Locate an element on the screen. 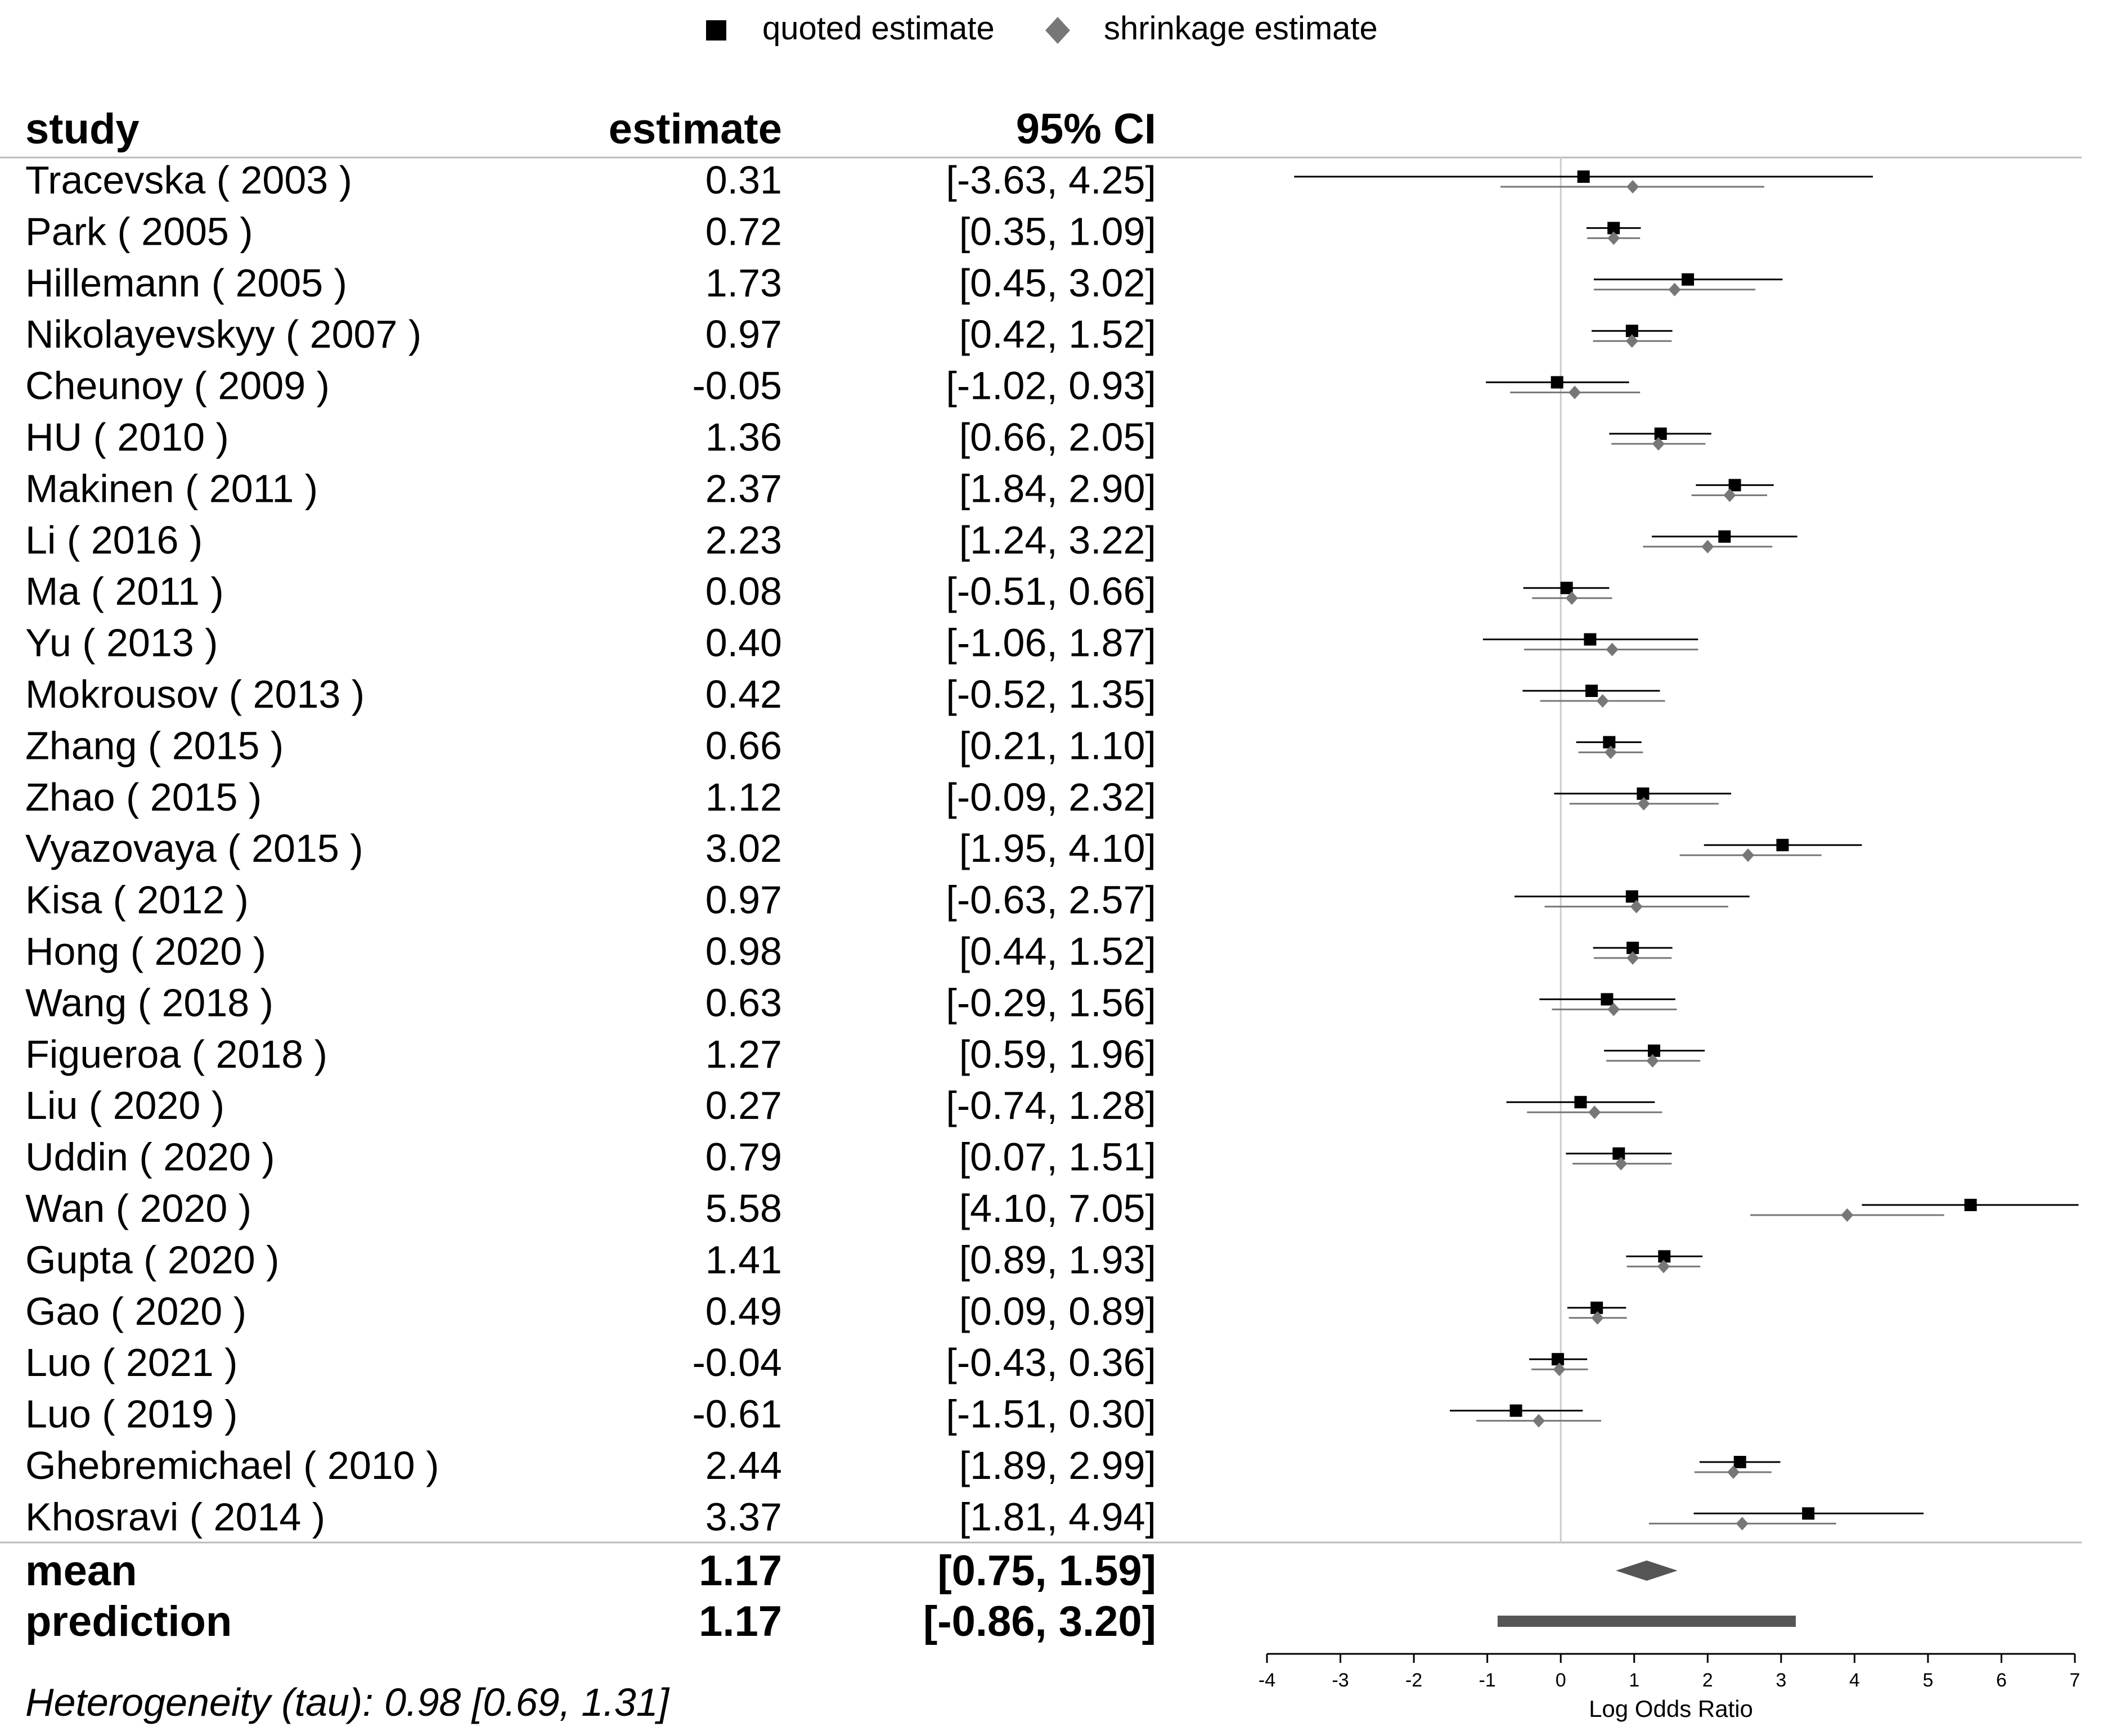 The image size is (2112, 1736). study-ci: [0.42, 1.52] is located at coordinates (1057, 334).